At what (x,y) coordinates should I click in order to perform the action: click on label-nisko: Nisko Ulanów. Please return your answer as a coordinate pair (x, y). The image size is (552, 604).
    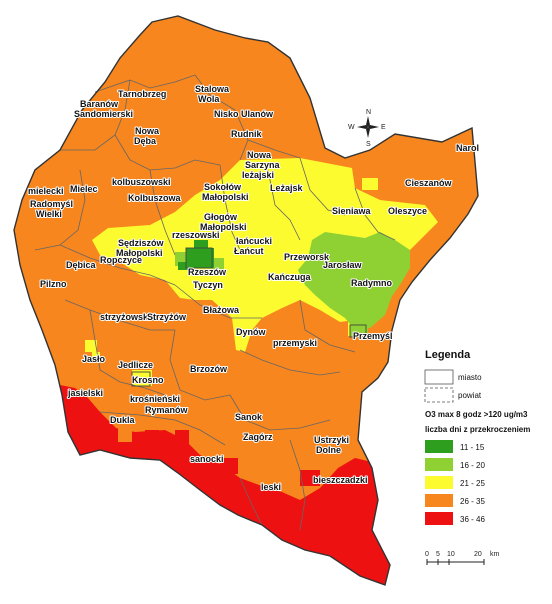
    Looking at the image, I should click on (244, 114).